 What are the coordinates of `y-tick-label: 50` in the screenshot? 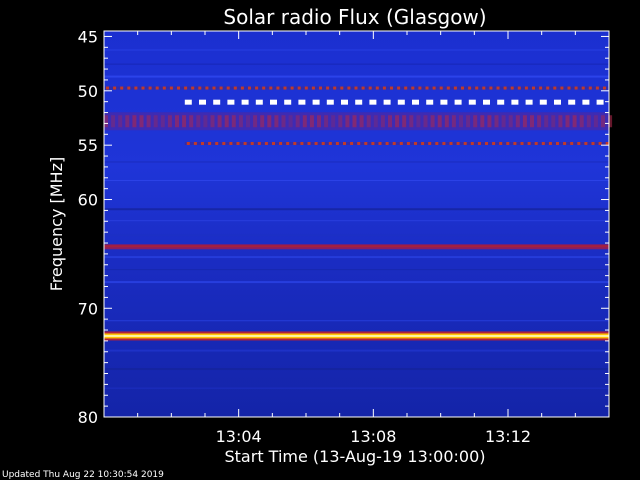 It's located at (88, 91).